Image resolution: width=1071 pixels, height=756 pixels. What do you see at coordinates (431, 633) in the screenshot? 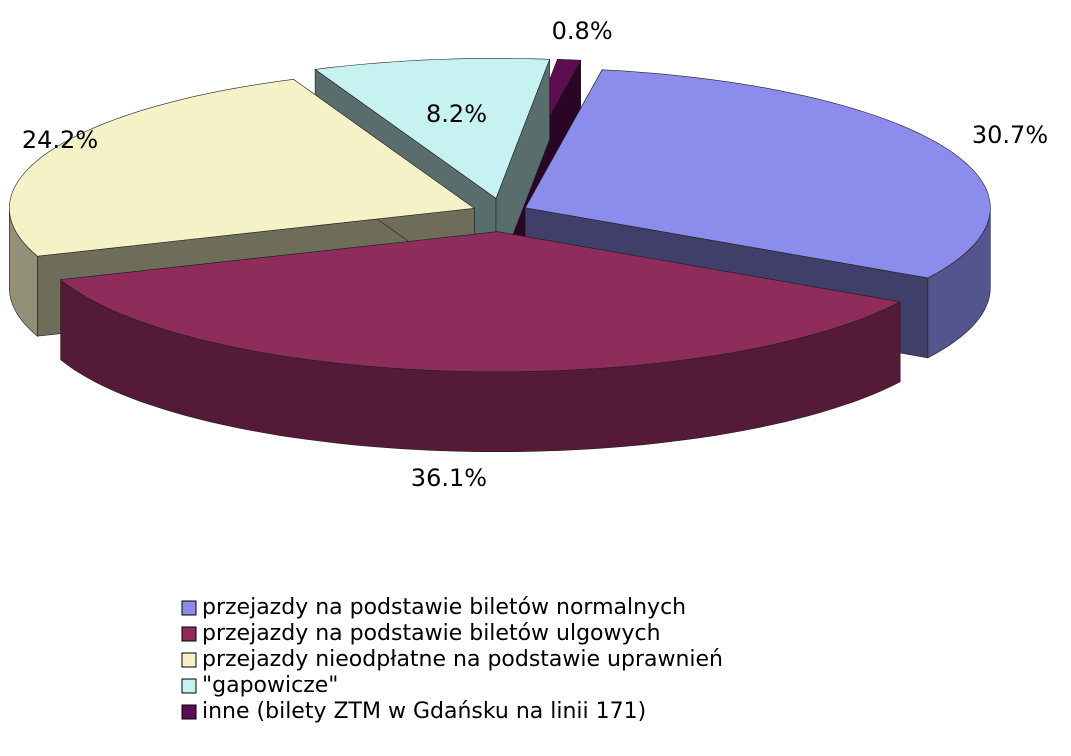
I see `legend-label: przejazdy na podstawie biletów ulgowych` at bounding box center [431, 633].